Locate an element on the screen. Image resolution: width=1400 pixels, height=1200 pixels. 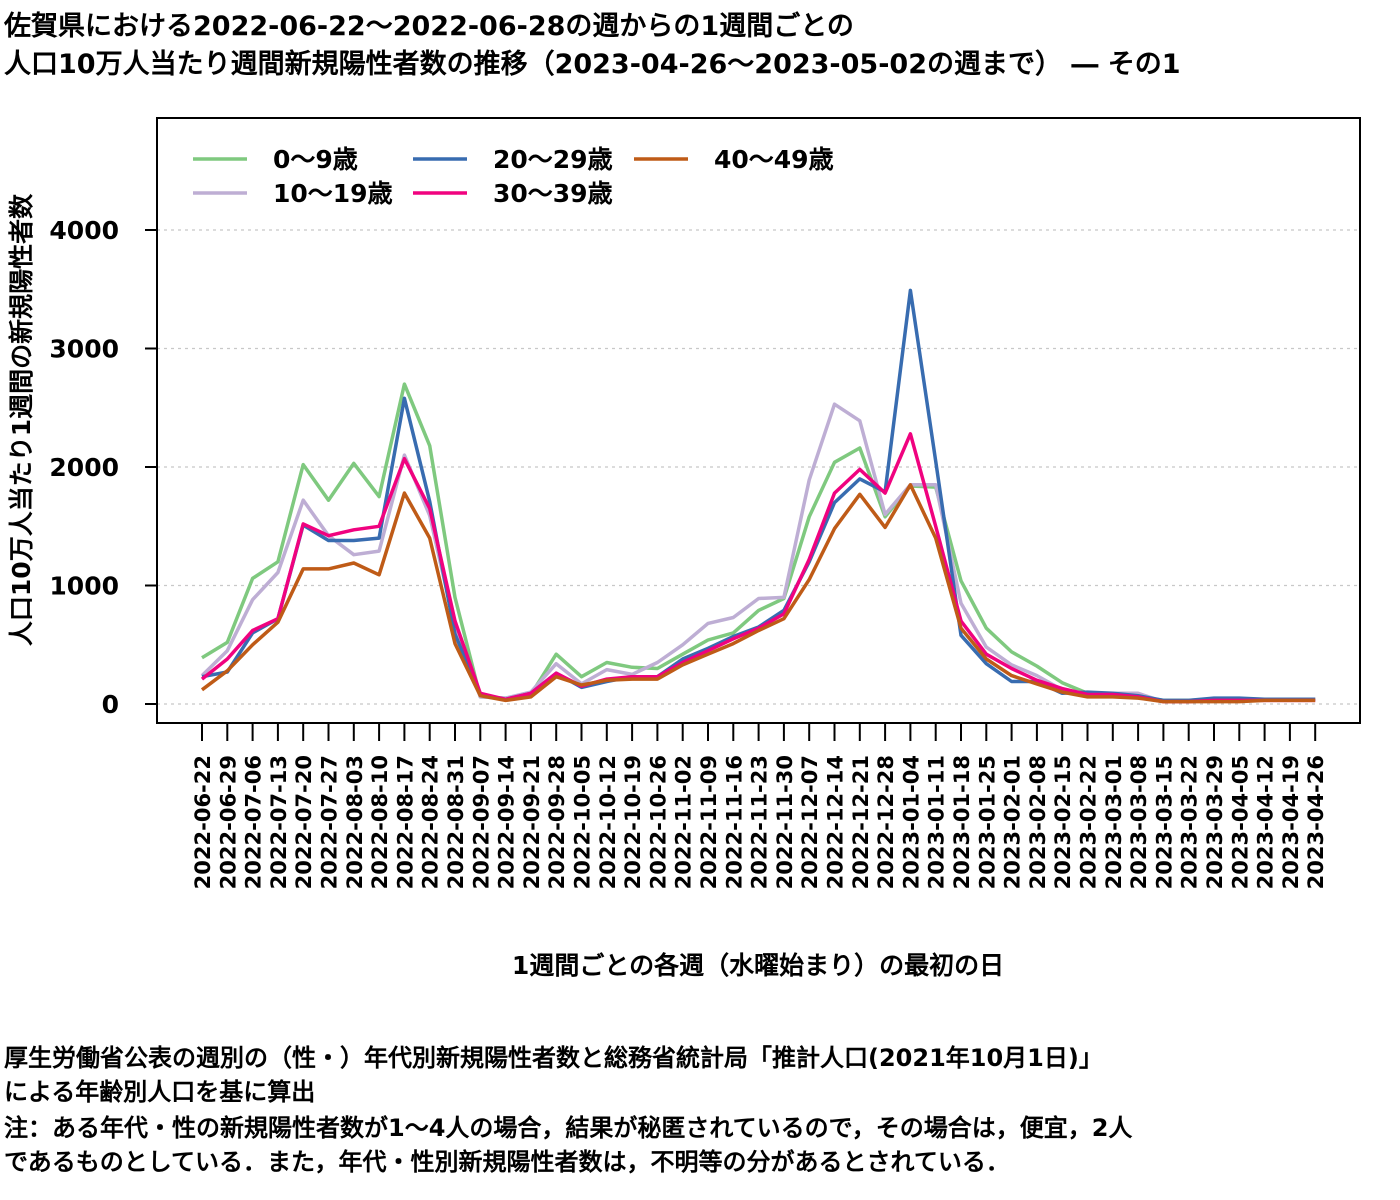
x-tick-label: 2023-02-15 is located at coordinates (1063, 822).